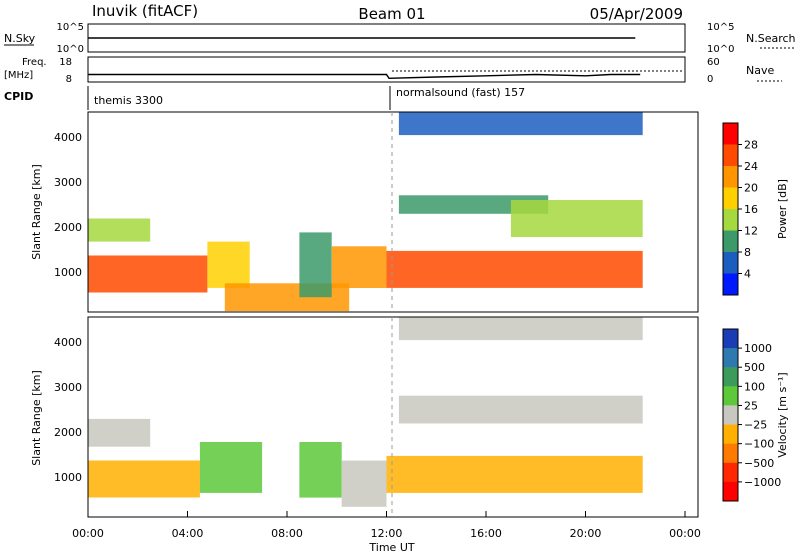  I want to click on power-colorbar-tick-label: 24, so click(751, 166).